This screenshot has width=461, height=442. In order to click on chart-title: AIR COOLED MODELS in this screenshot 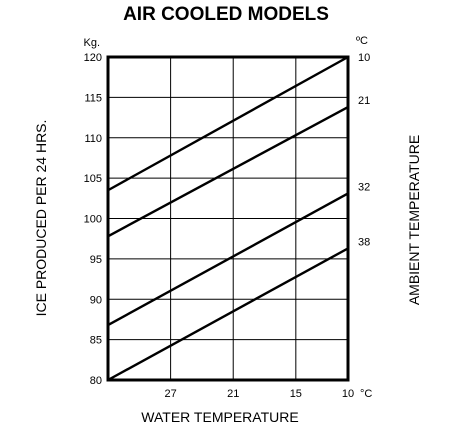, I will do `click(226, 14)`.